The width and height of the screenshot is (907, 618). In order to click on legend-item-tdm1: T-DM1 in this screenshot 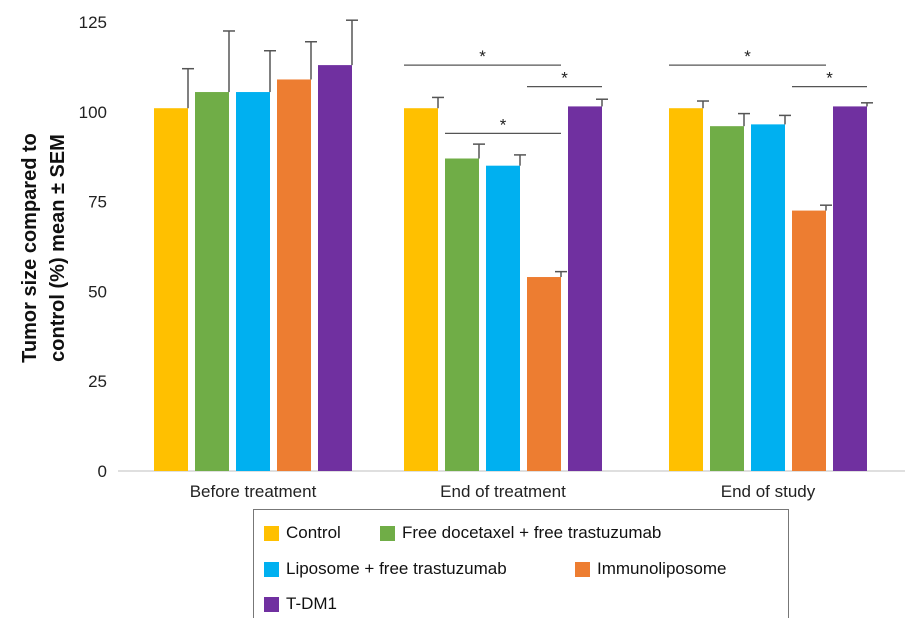, I will do `click(300, 604)`.